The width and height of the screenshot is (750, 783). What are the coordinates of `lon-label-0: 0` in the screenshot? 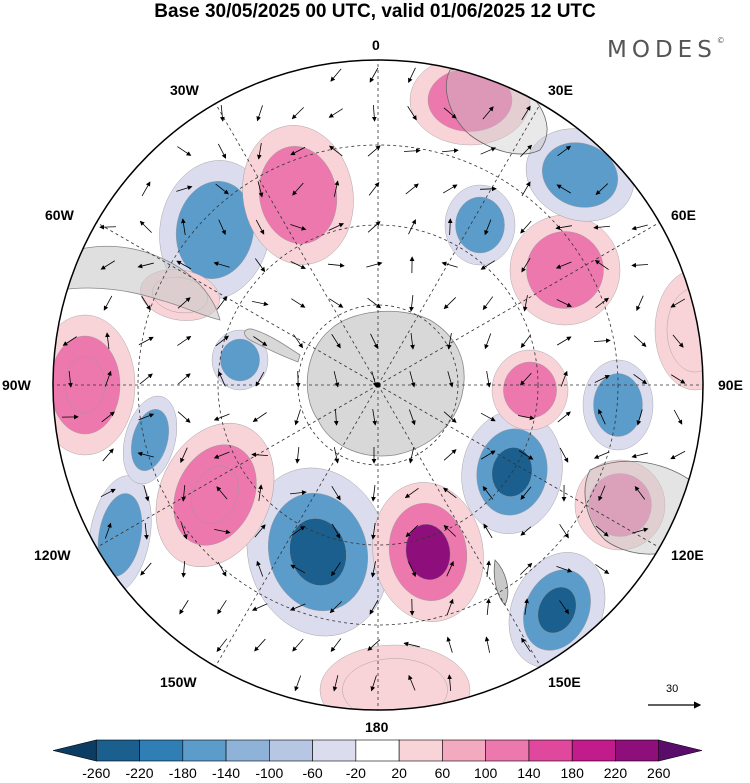 It's located at (376, 45).